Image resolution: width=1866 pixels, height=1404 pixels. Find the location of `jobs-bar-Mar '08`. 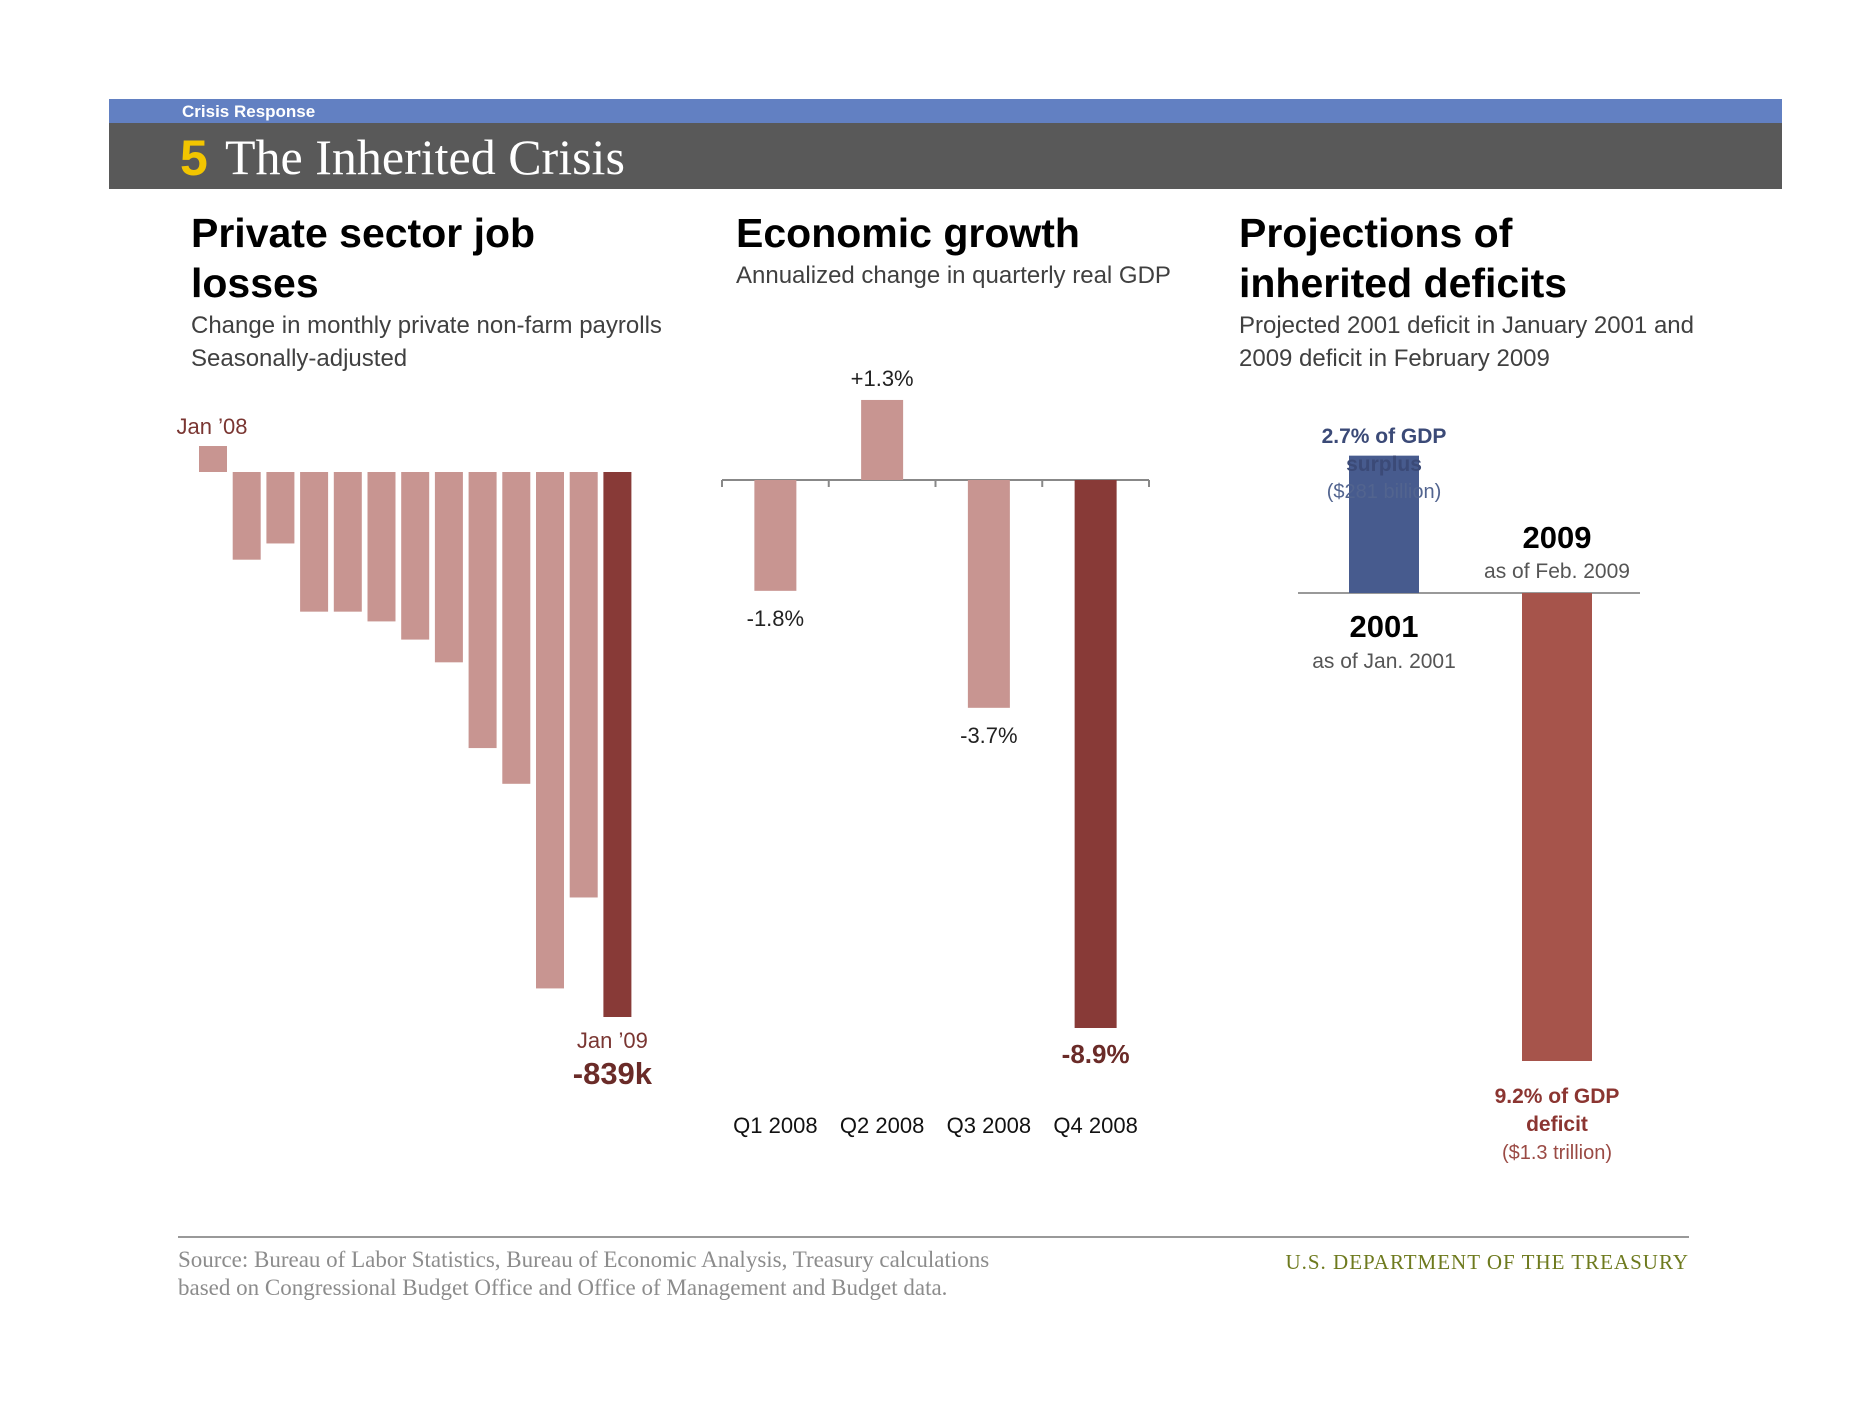

jobs-bar-Mar '08 is located at coordinates (280, 508).